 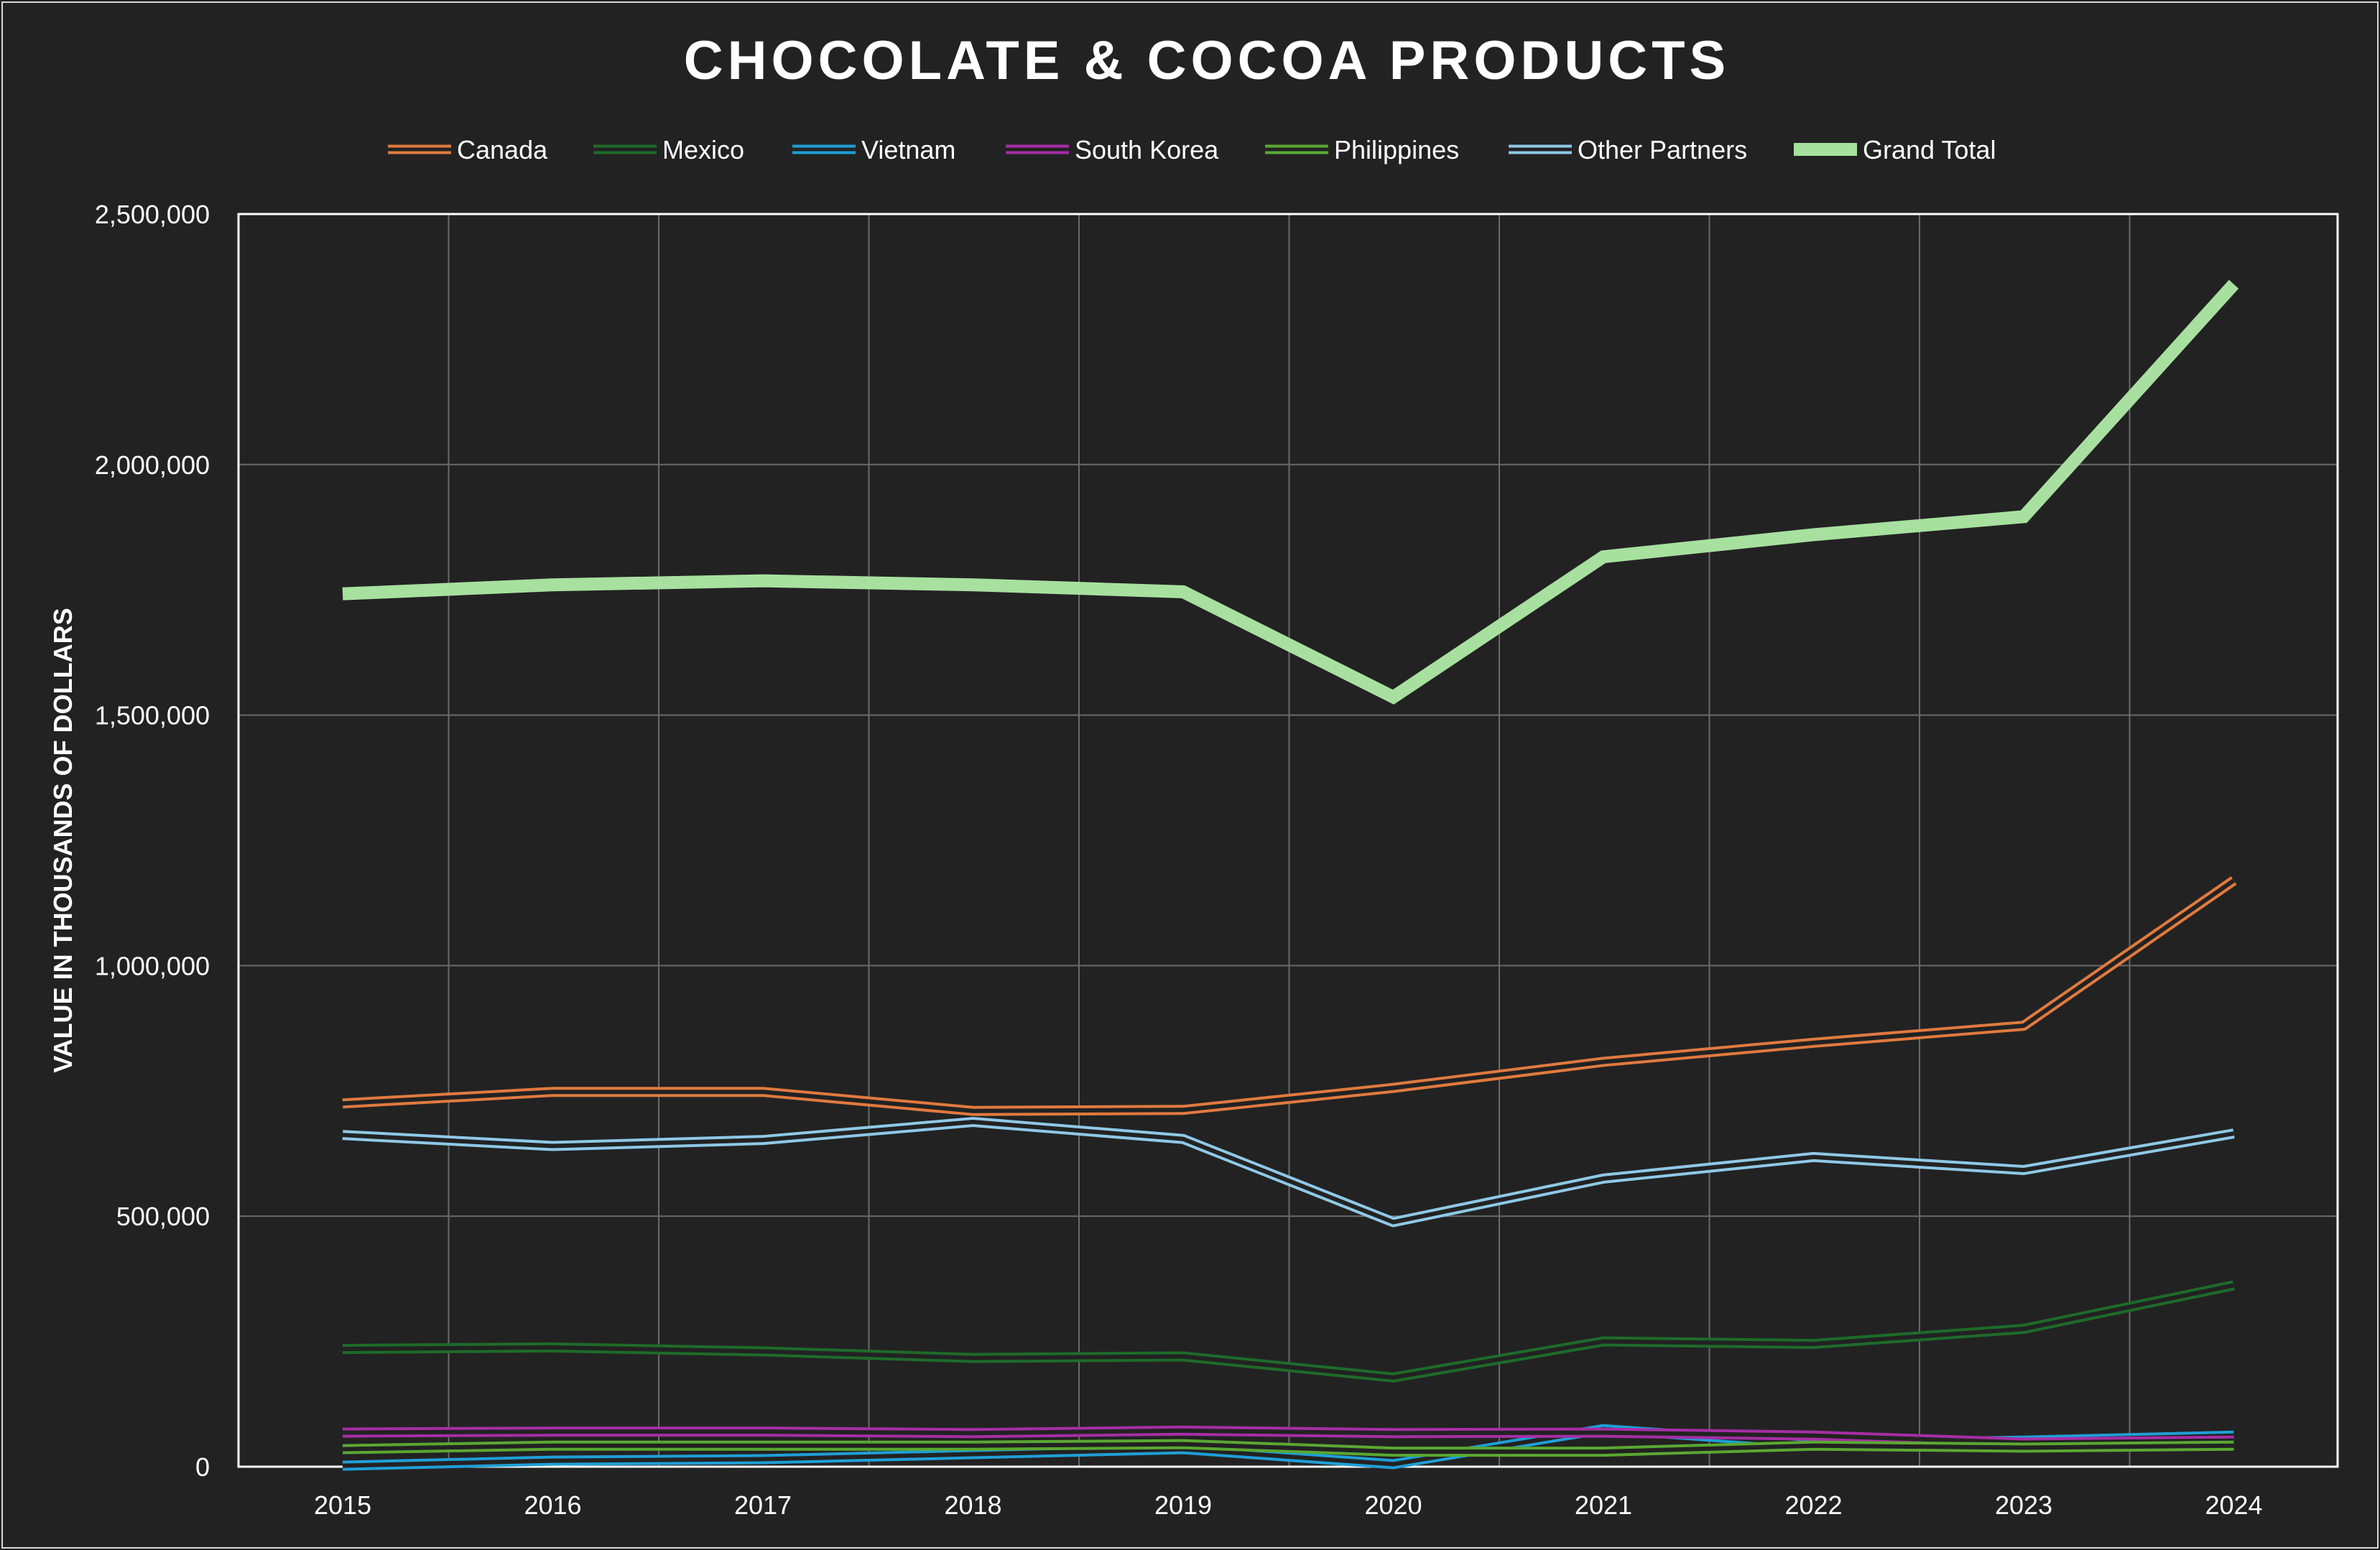 I want to click on legend-label: South Korea, so click(x=1147, y=149).